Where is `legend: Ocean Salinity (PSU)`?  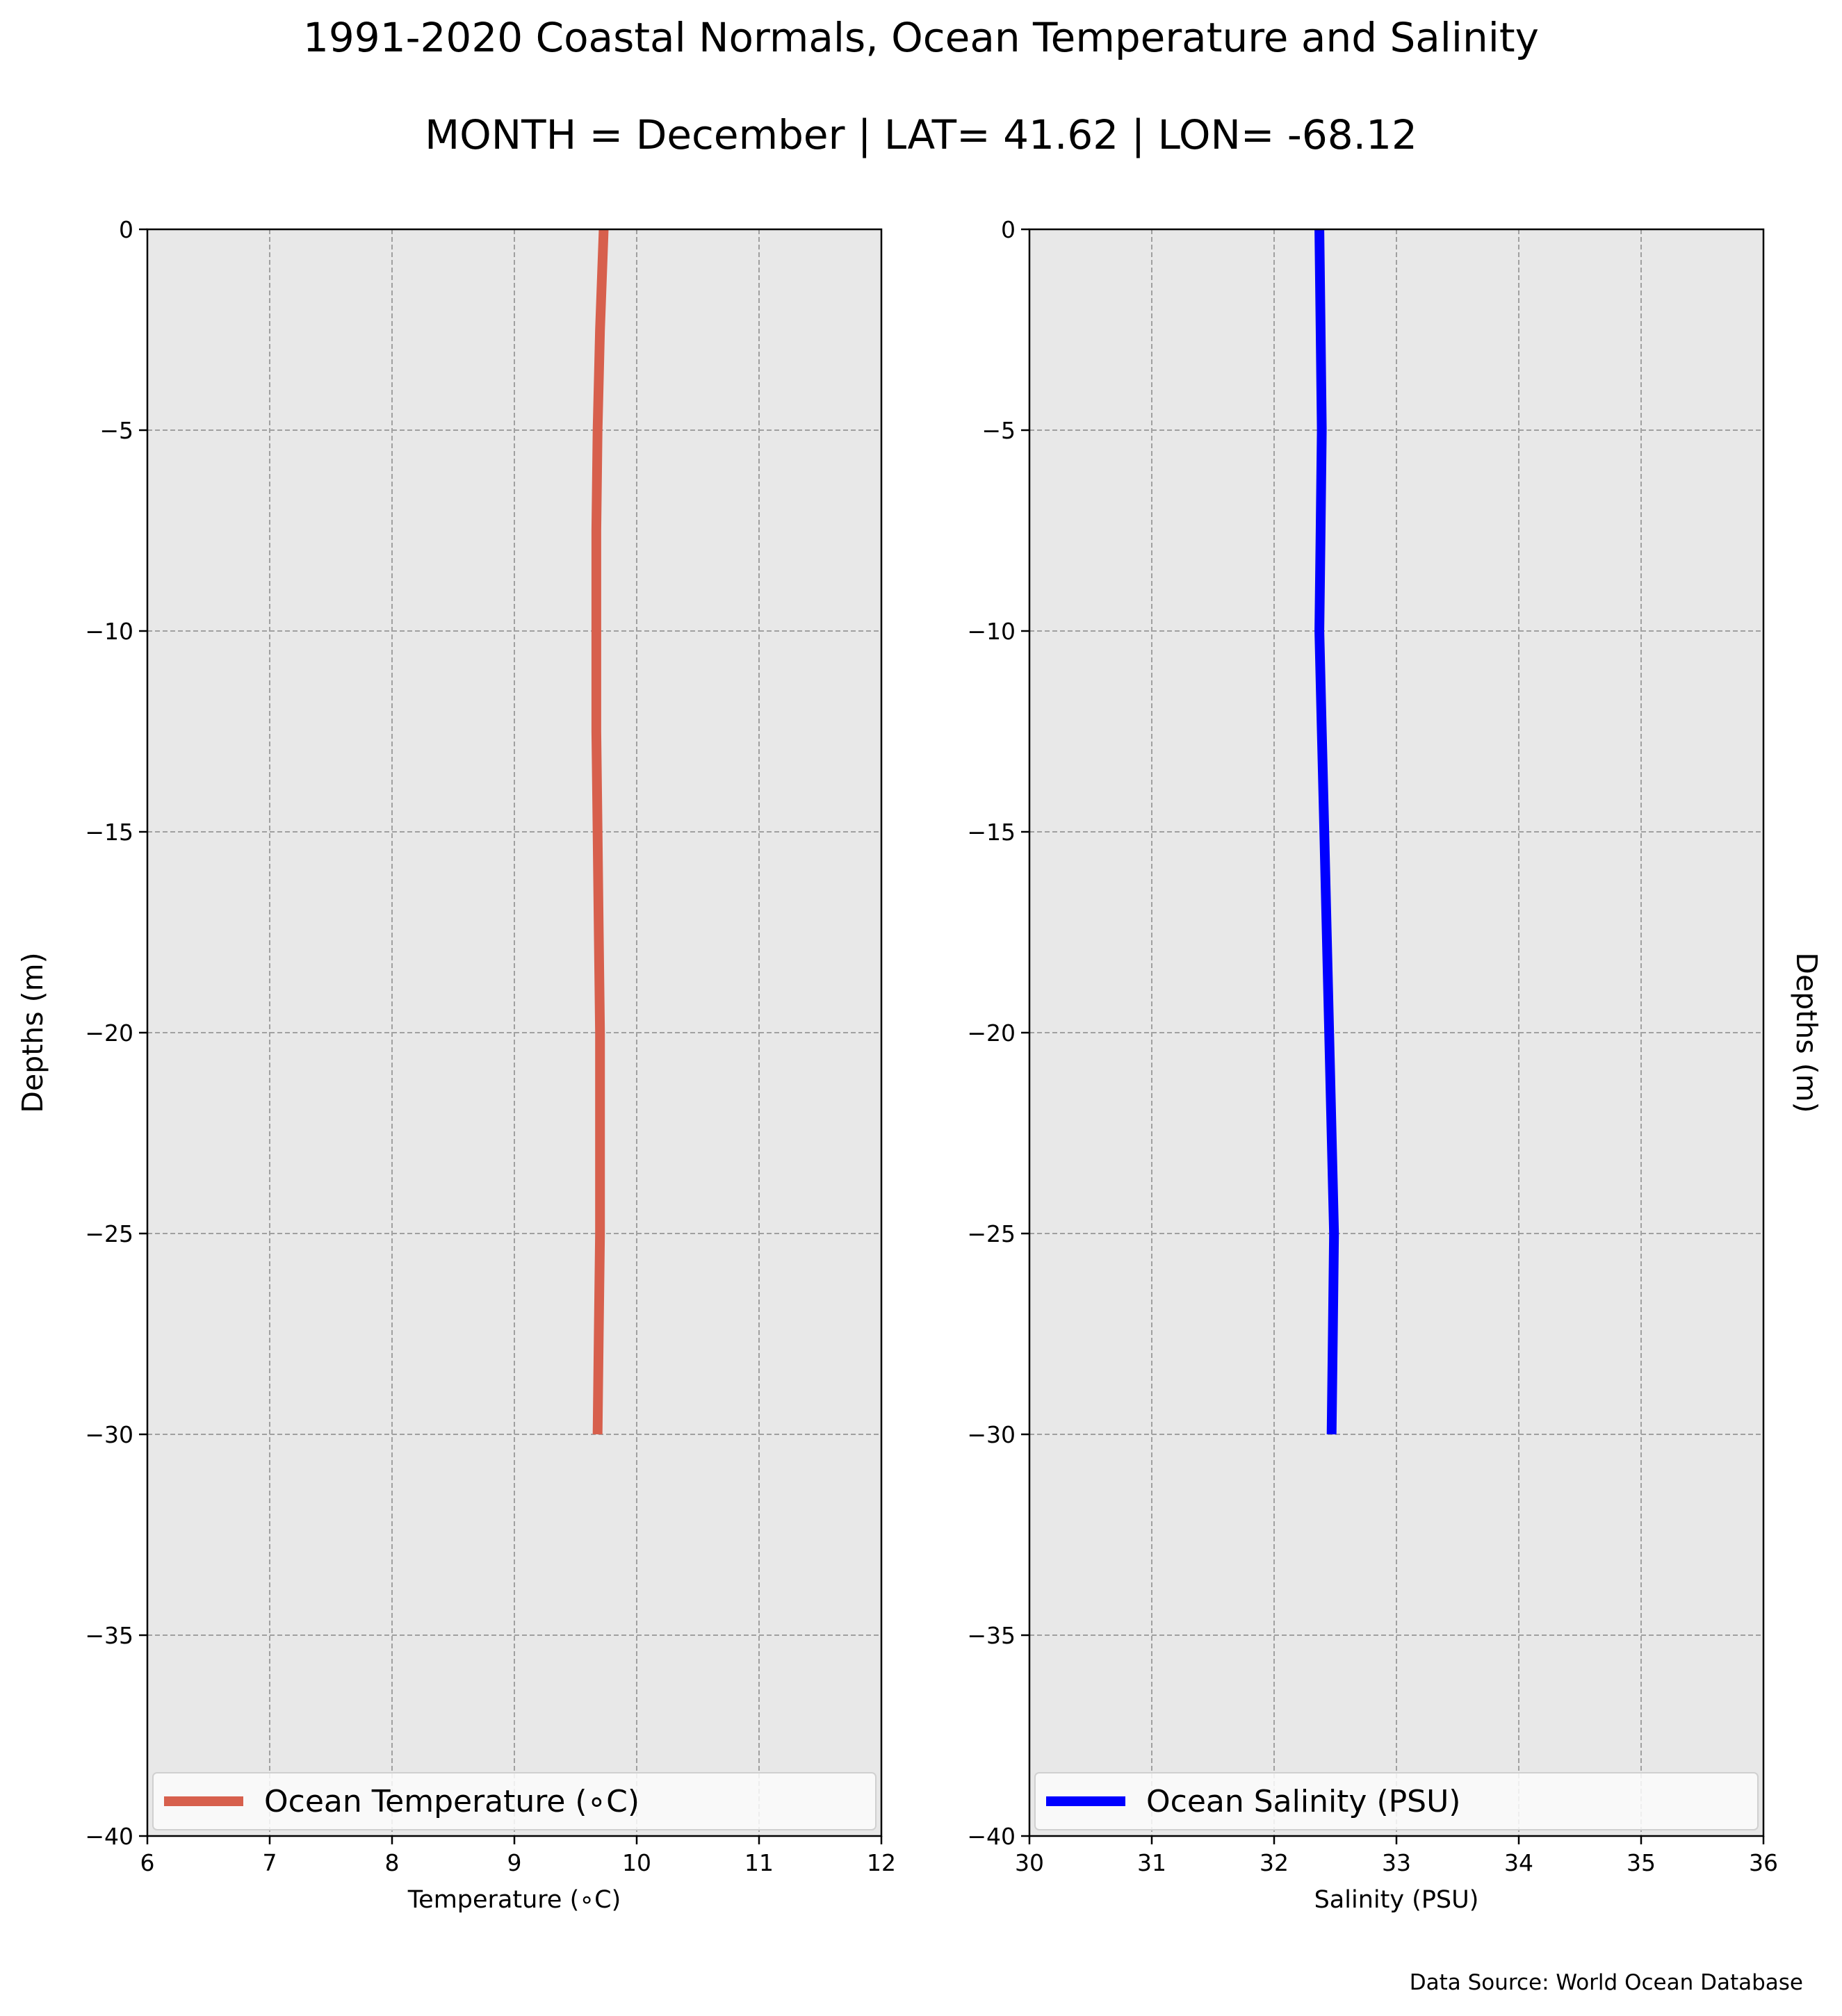 legend: Ocean Salinity (PSU) is located at coordinates (1396, 1801).